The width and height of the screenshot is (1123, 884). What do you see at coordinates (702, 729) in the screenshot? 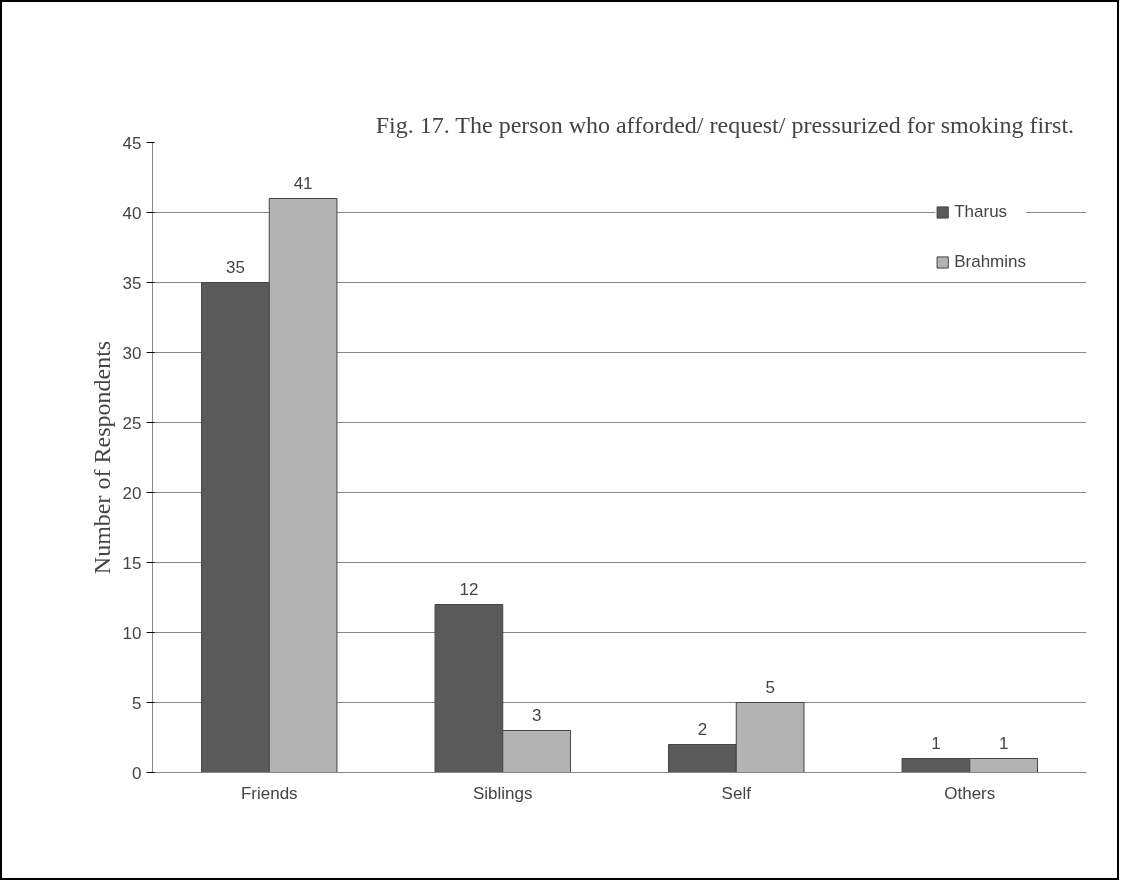
I see `data-label: 2` at bounding box center [702, 729].